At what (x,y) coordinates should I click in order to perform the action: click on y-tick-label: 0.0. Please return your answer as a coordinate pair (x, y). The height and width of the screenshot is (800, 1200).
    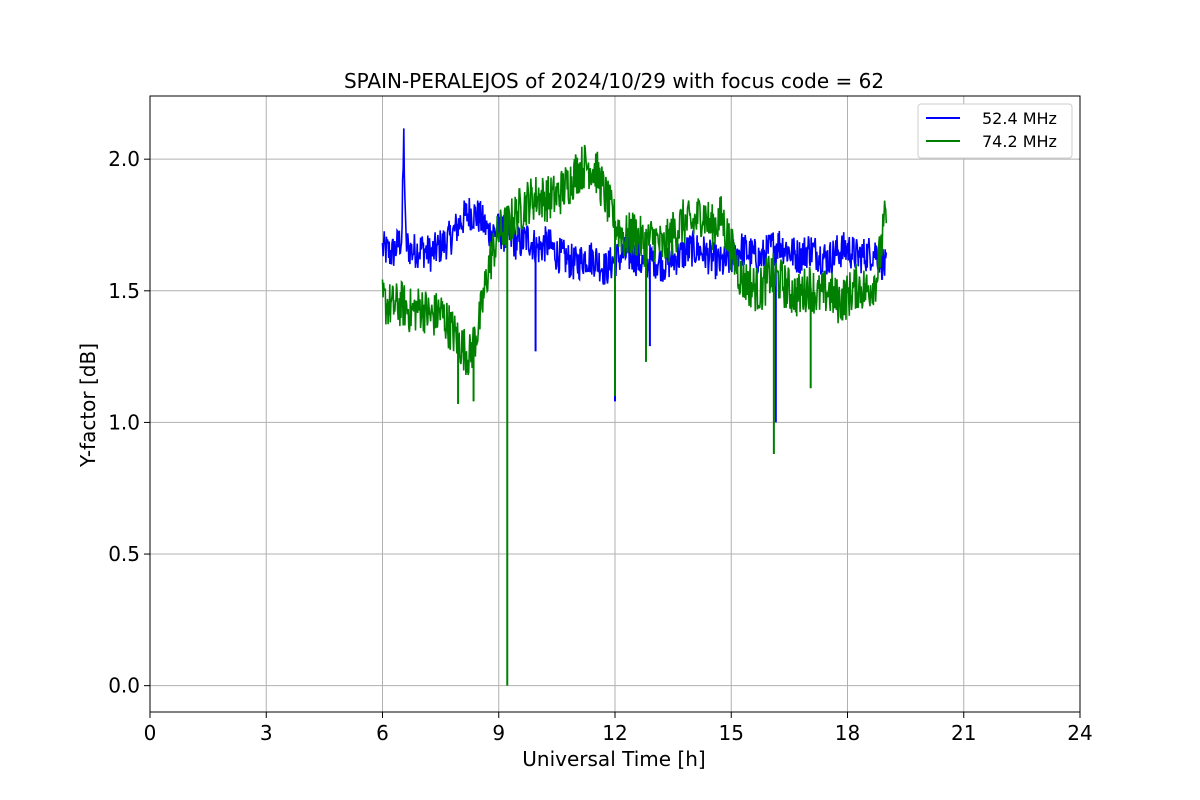
    Looking at the image, I should click on (124, 686).